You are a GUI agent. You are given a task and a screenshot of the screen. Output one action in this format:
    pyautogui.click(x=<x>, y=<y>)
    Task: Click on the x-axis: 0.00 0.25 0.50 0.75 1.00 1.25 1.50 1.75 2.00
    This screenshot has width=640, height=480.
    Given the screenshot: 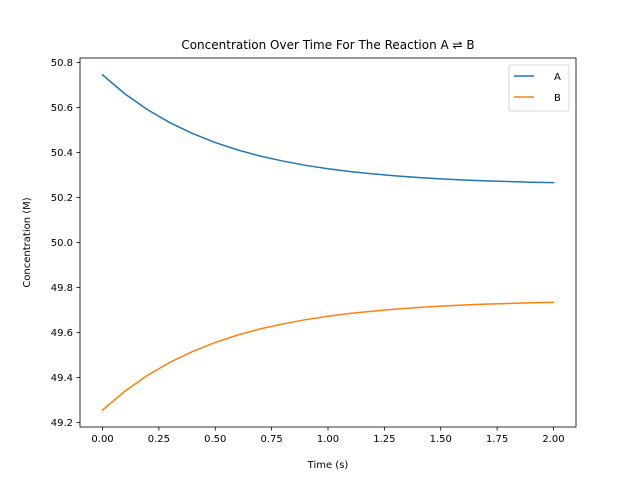 What is the action you would take?
    pyautogui.click(x=328, y=436)
    